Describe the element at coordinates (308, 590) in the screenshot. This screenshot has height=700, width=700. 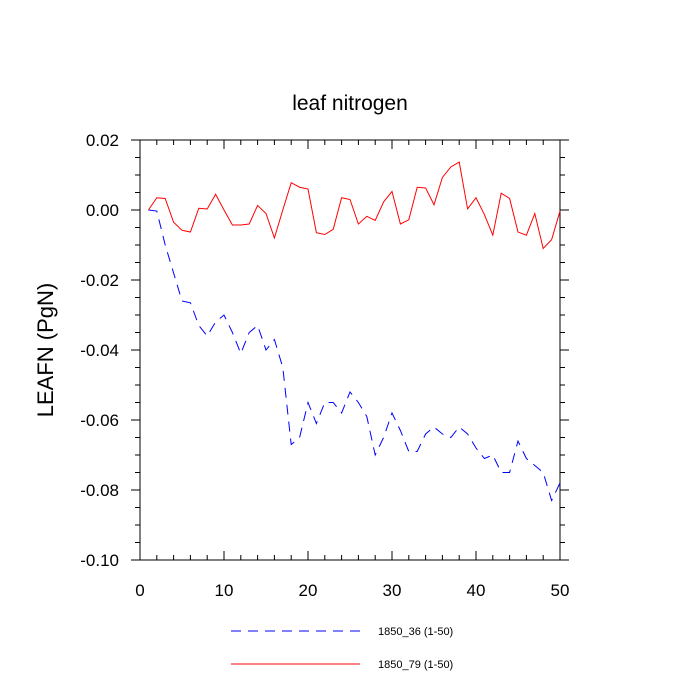
I see `x-tick-label: 20` at that location.